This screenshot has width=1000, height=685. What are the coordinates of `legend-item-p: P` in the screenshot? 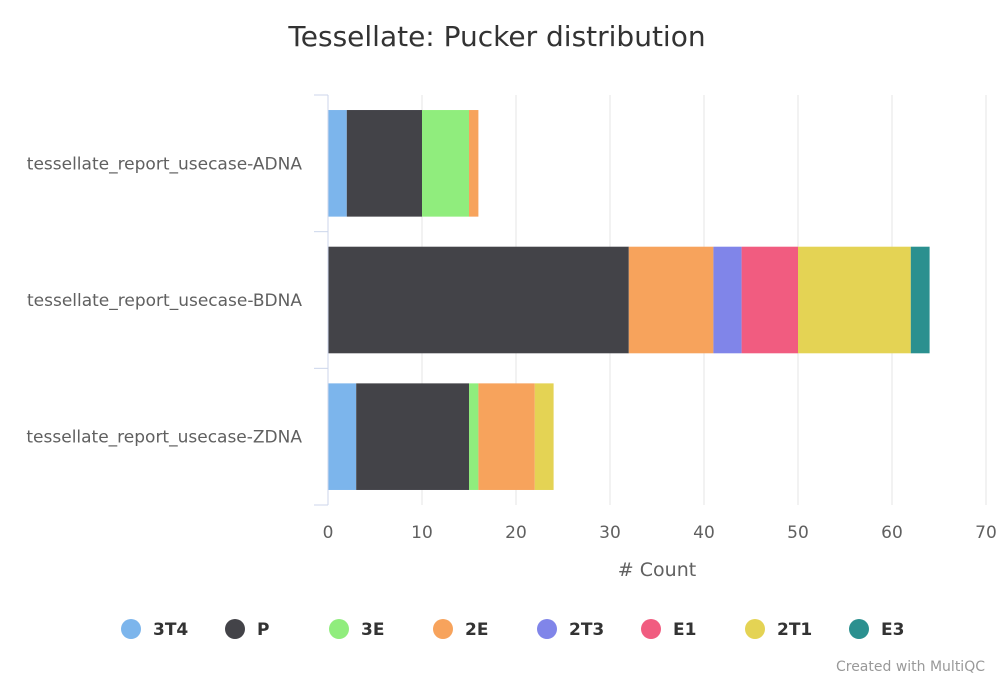 It's located at (247, 629).